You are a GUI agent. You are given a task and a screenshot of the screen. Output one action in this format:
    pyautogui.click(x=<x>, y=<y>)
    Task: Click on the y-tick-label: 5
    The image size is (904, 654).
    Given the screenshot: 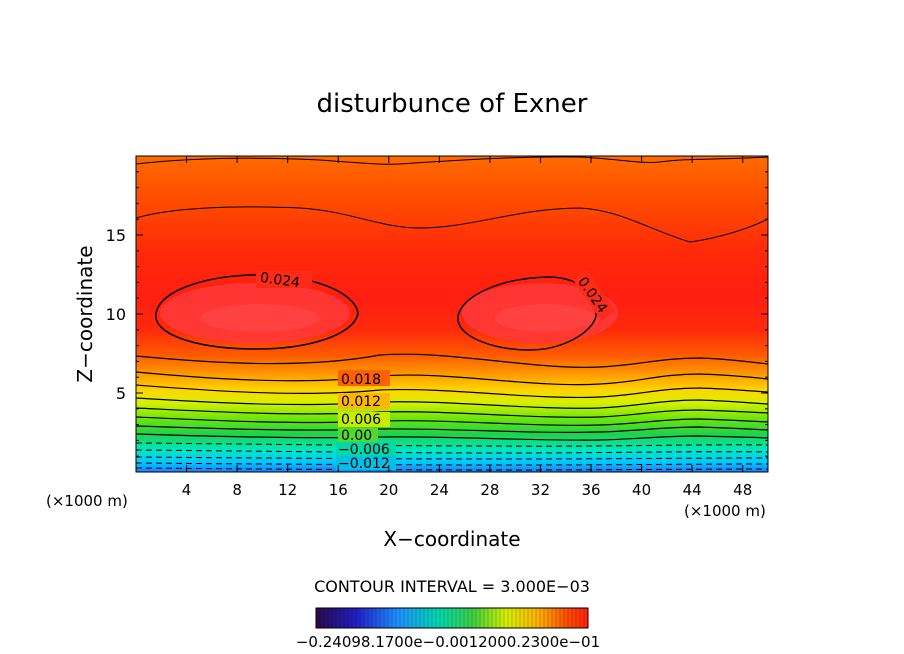 What is the action you would take?
    pyautogui.click(x=121, y=393)
    